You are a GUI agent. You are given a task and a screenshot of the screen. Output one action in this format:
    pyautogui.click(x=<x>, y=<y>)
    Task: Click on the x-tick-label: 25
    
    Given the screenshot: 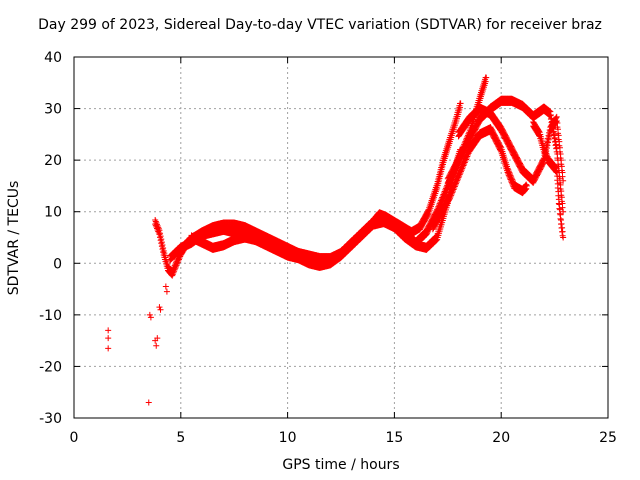 What is the action you would take?
    pyautogui.click(x=608, y=438)
    